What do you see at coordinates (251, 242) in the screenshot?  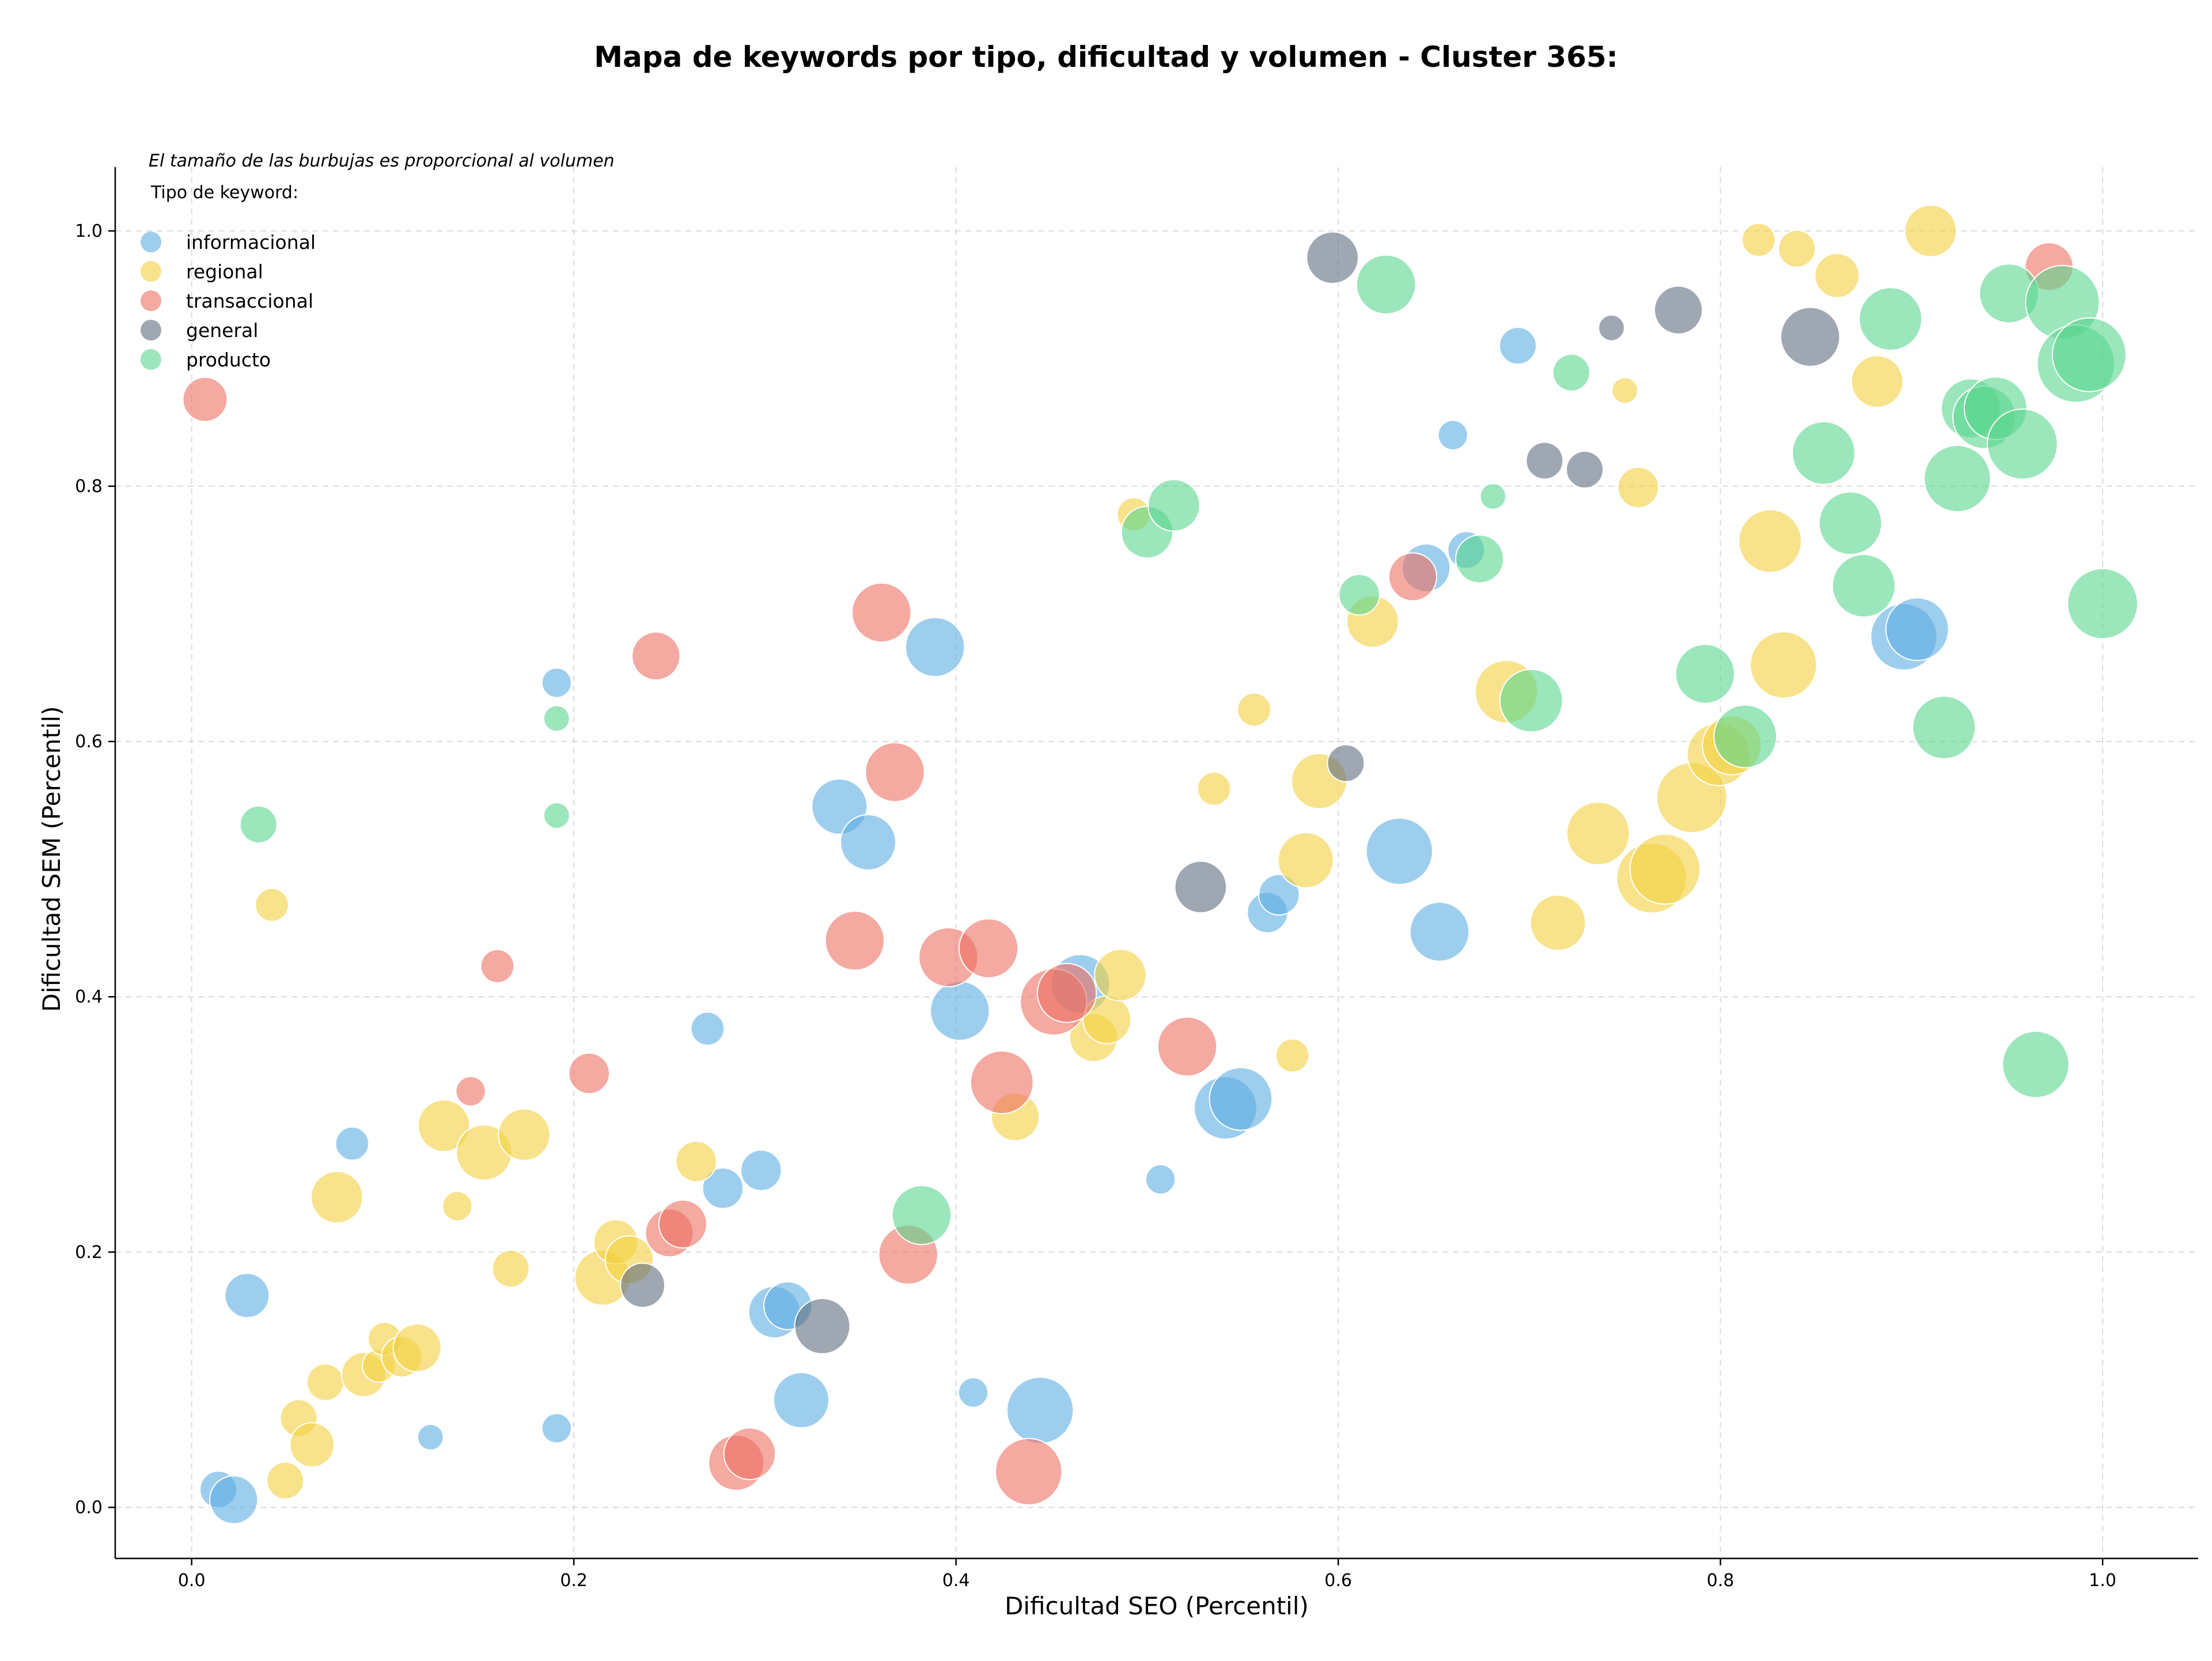 I see `legend-label-informacional: informacional` at bounding box center [251, 242].